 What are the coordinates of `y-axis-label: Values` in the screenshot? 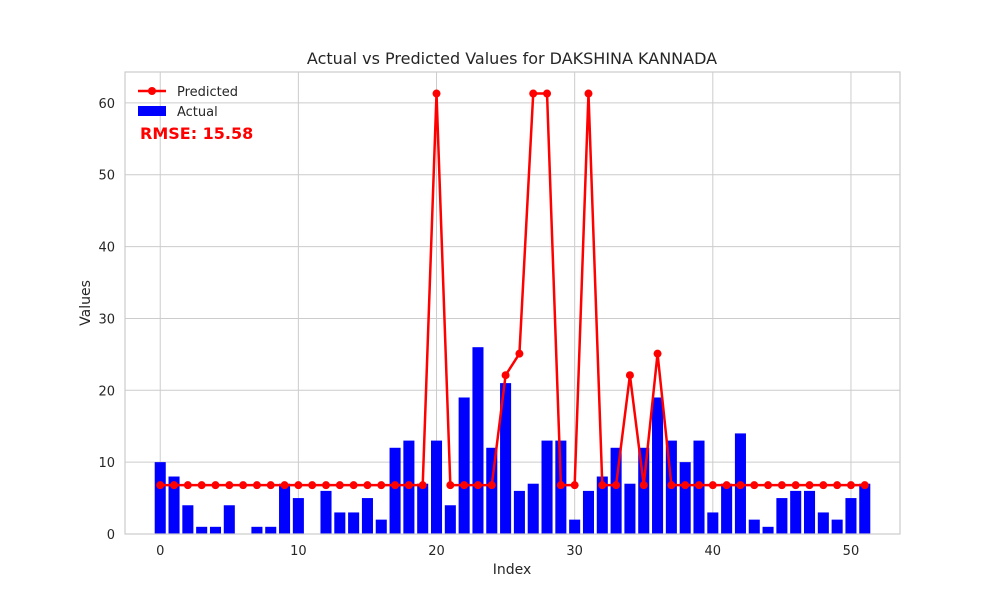 It's located at (86, 303).